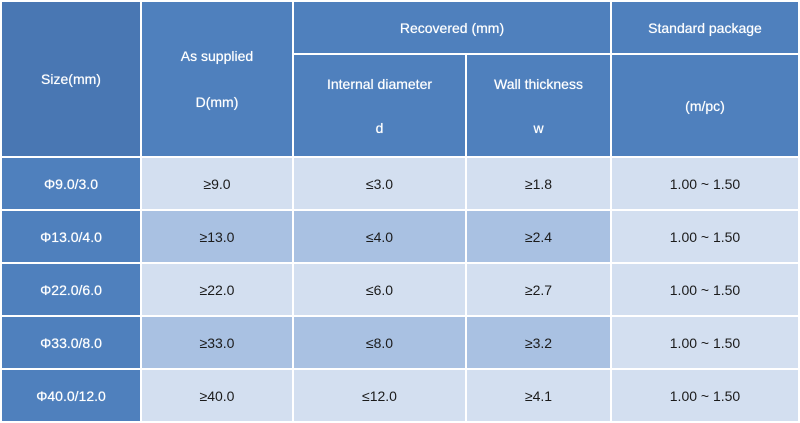 This screenshot has width=800, height=423. What do you see at coordinates (538, 127) in the screenshot?
I see `header-wall-thickness-symbol: w` at bounding box center [538, 127].